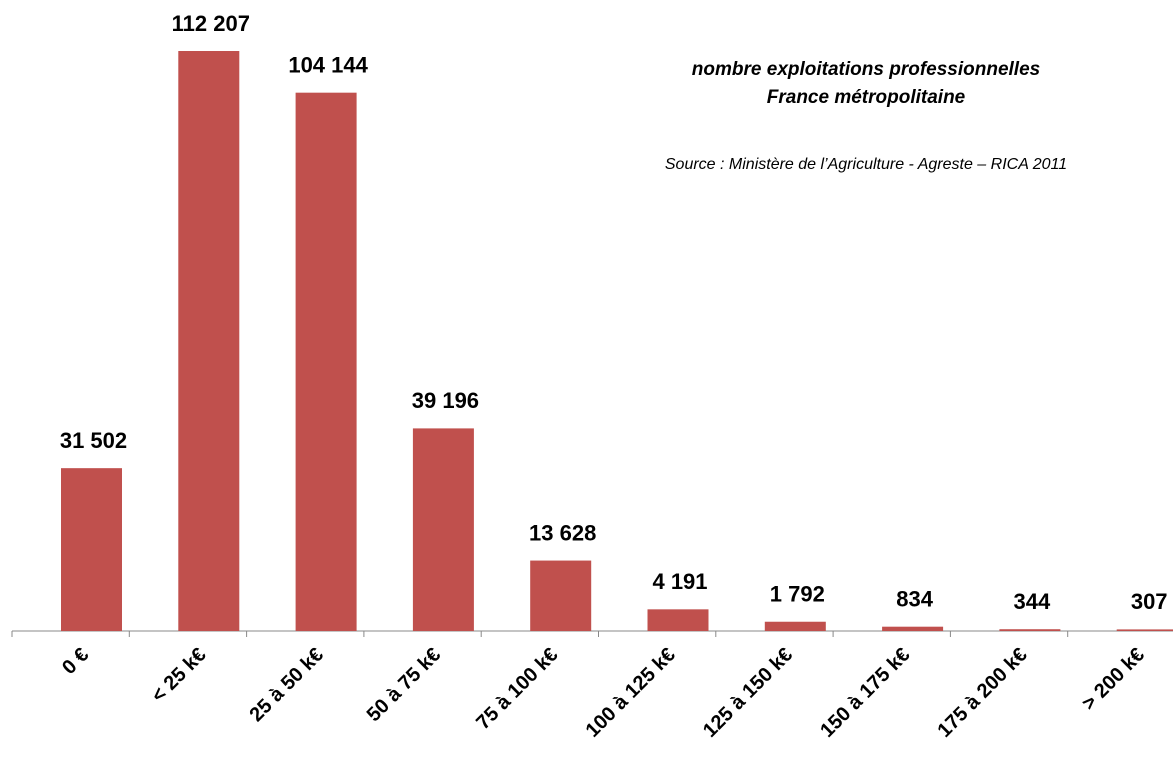 The height and width of the screenshot is (781, 1173). What do you see at coordinates (178, 675) in the screenshot?
I see `x-tick-label: < 25 k€` at bounding box center [178, 675].